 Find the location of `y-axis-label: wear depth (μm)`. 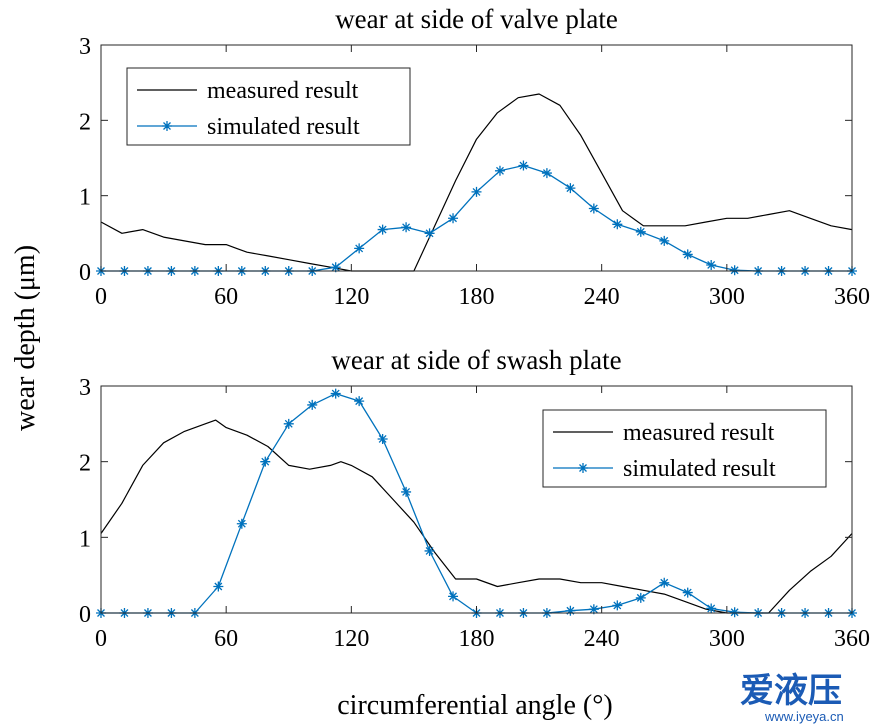

y-axis-label: wear depth (μm) is located at coordinates (25, 338).